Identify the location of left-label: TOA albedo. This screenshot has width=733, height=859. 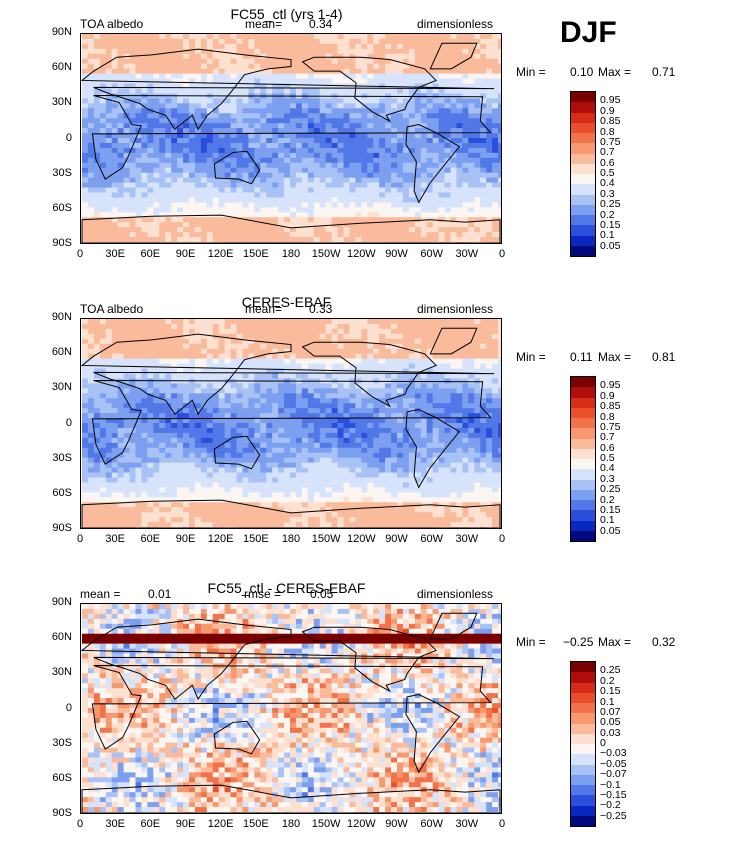
(112, 309).